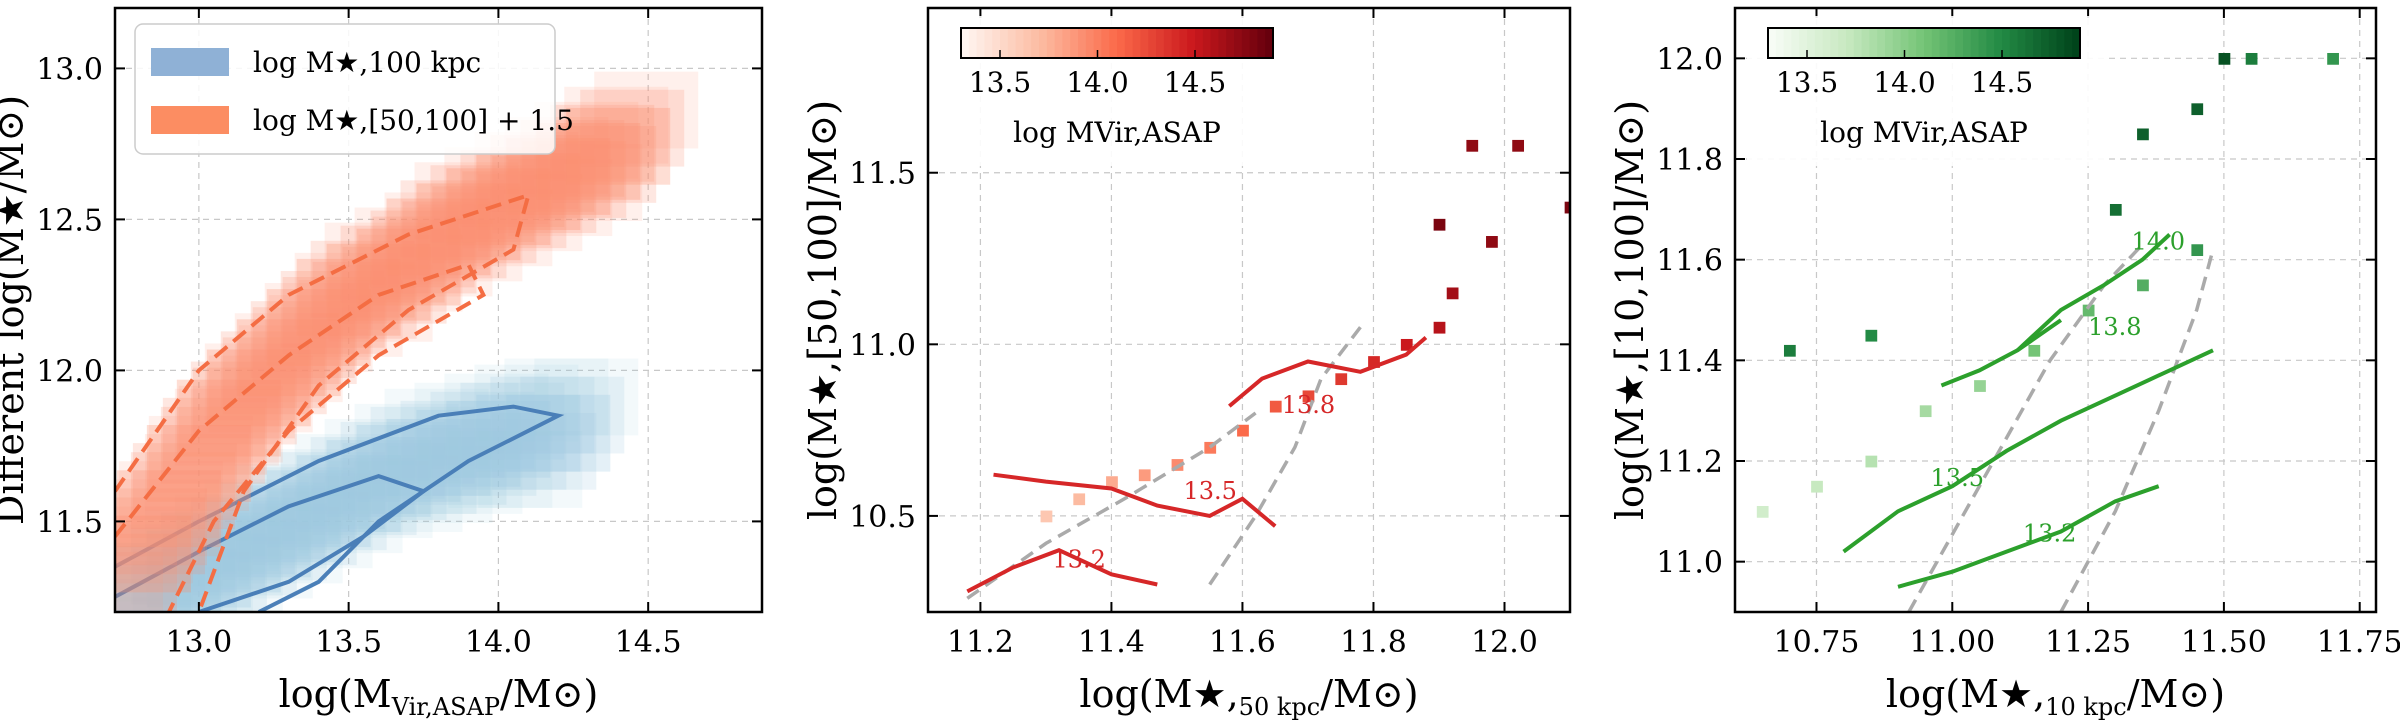 The height and width of the screenshot is (720, 2400). Describe the element at coordinates (198, 642) in the screenshot. I see `x-tick-label: 13.0` at that location.